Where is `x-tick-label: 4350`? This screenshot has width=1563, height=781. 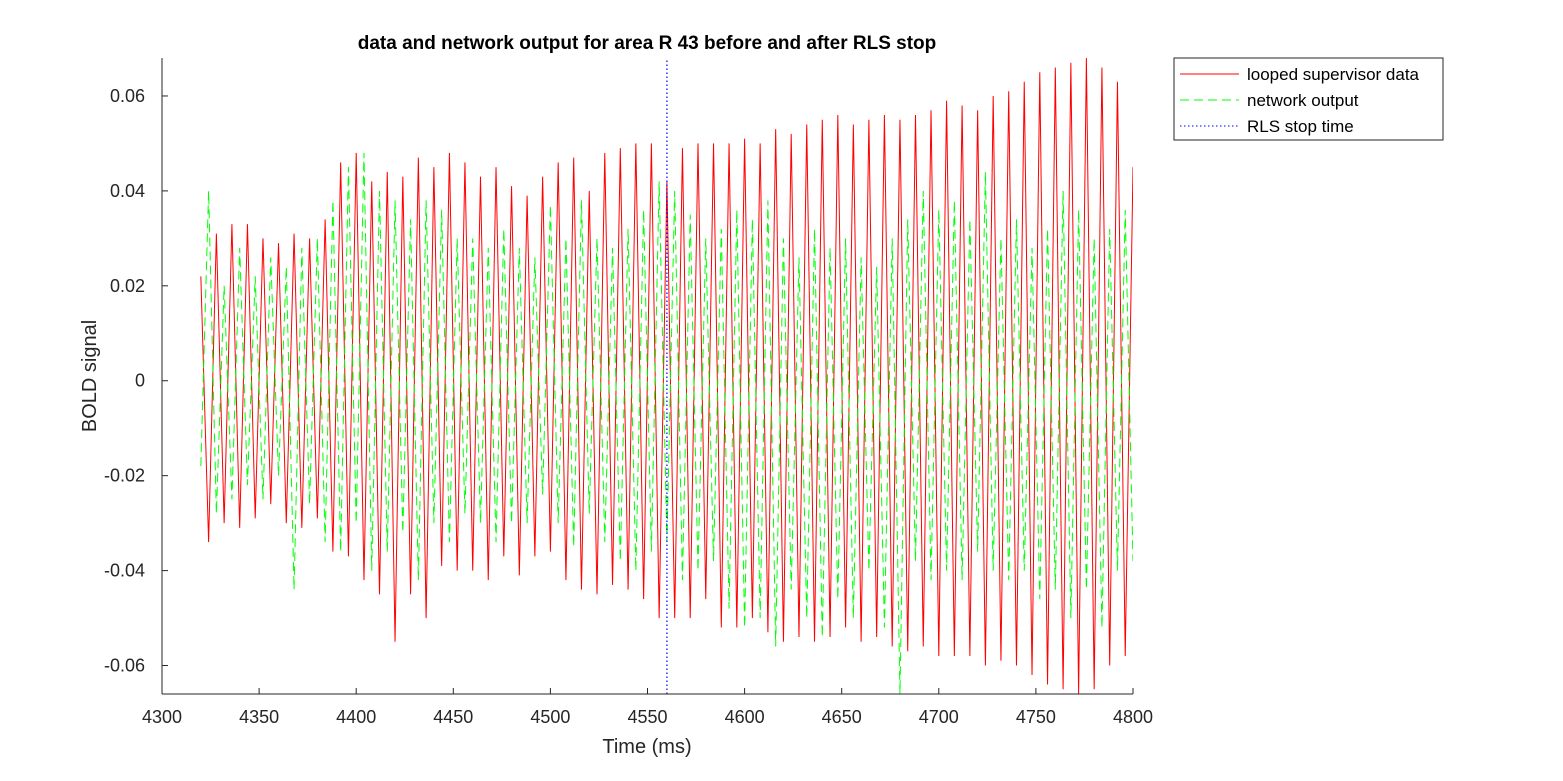 x-tick-label: 4350 is located at coordinates (259, 717).